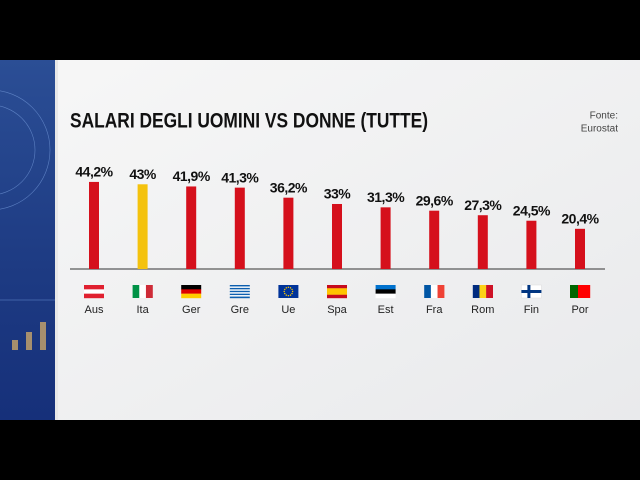  I want to click on x-tick-label: Rom, so click(482, 310).